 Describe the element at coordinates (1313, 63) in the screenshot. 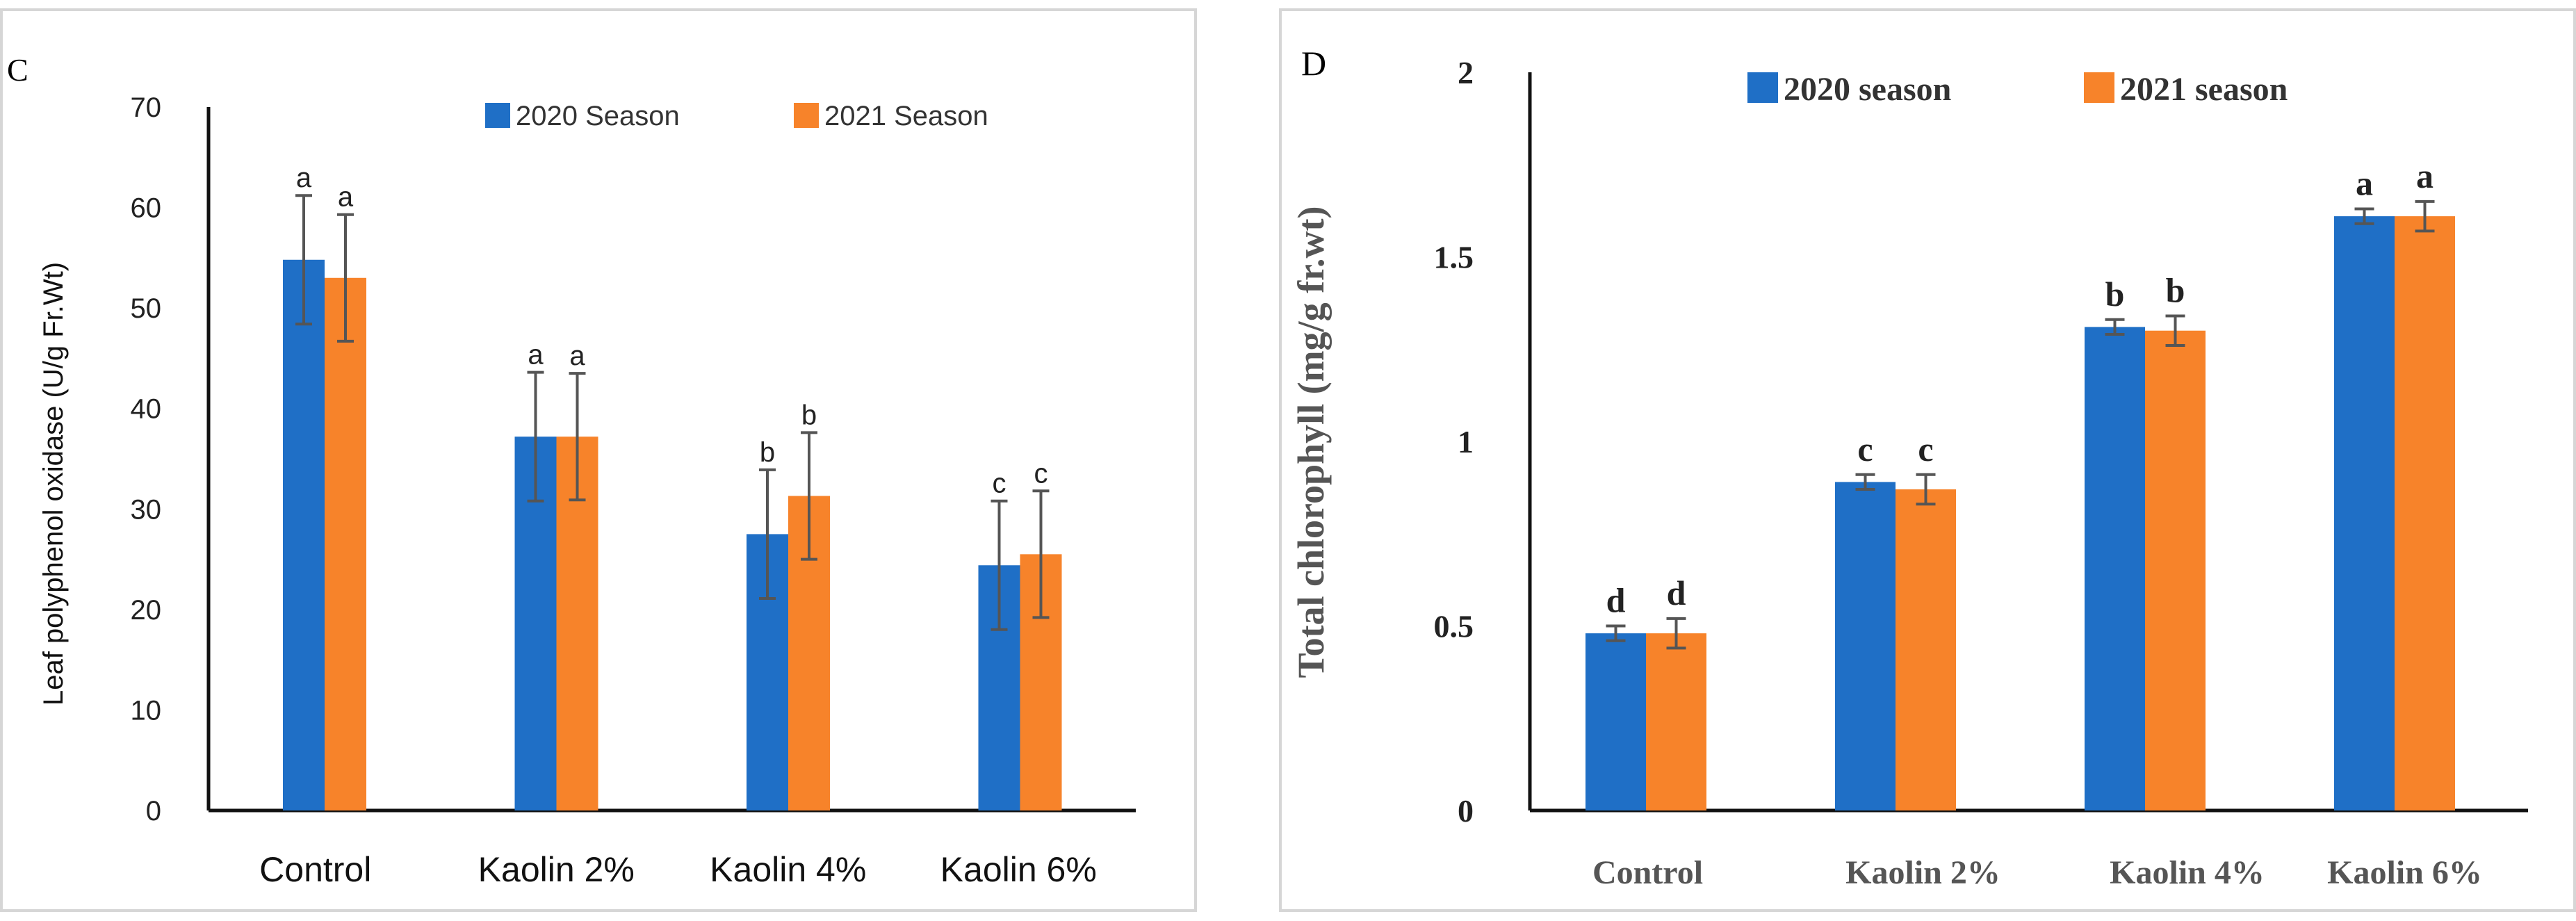

I see `panel-letter: D` at that location.